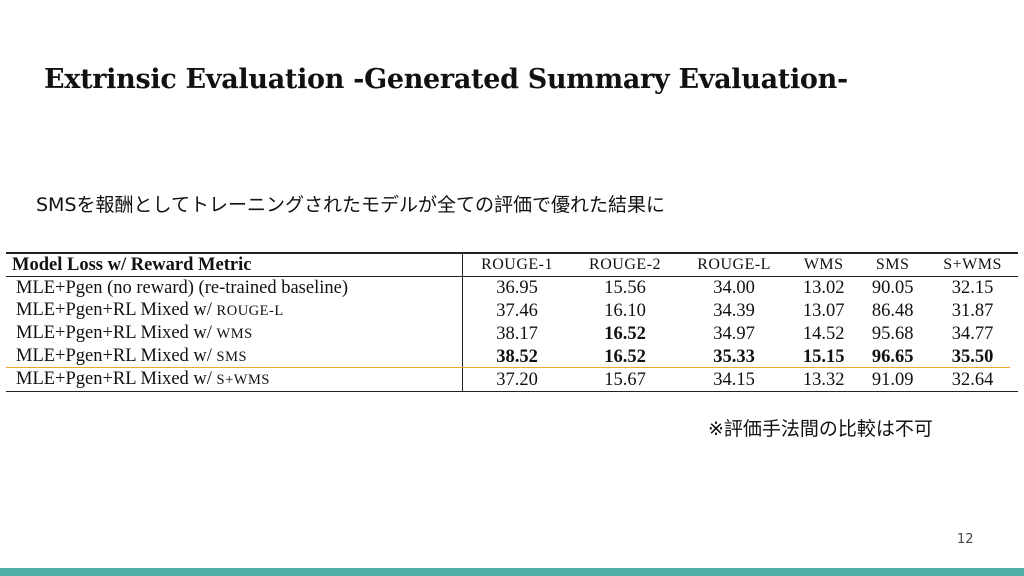 This screenshot has width=1024, height=576. What do you see at coordinates (517, 379) in the screenshot?
I see `cell-rouge-1: 37.20` at bounding box center [517, 379].